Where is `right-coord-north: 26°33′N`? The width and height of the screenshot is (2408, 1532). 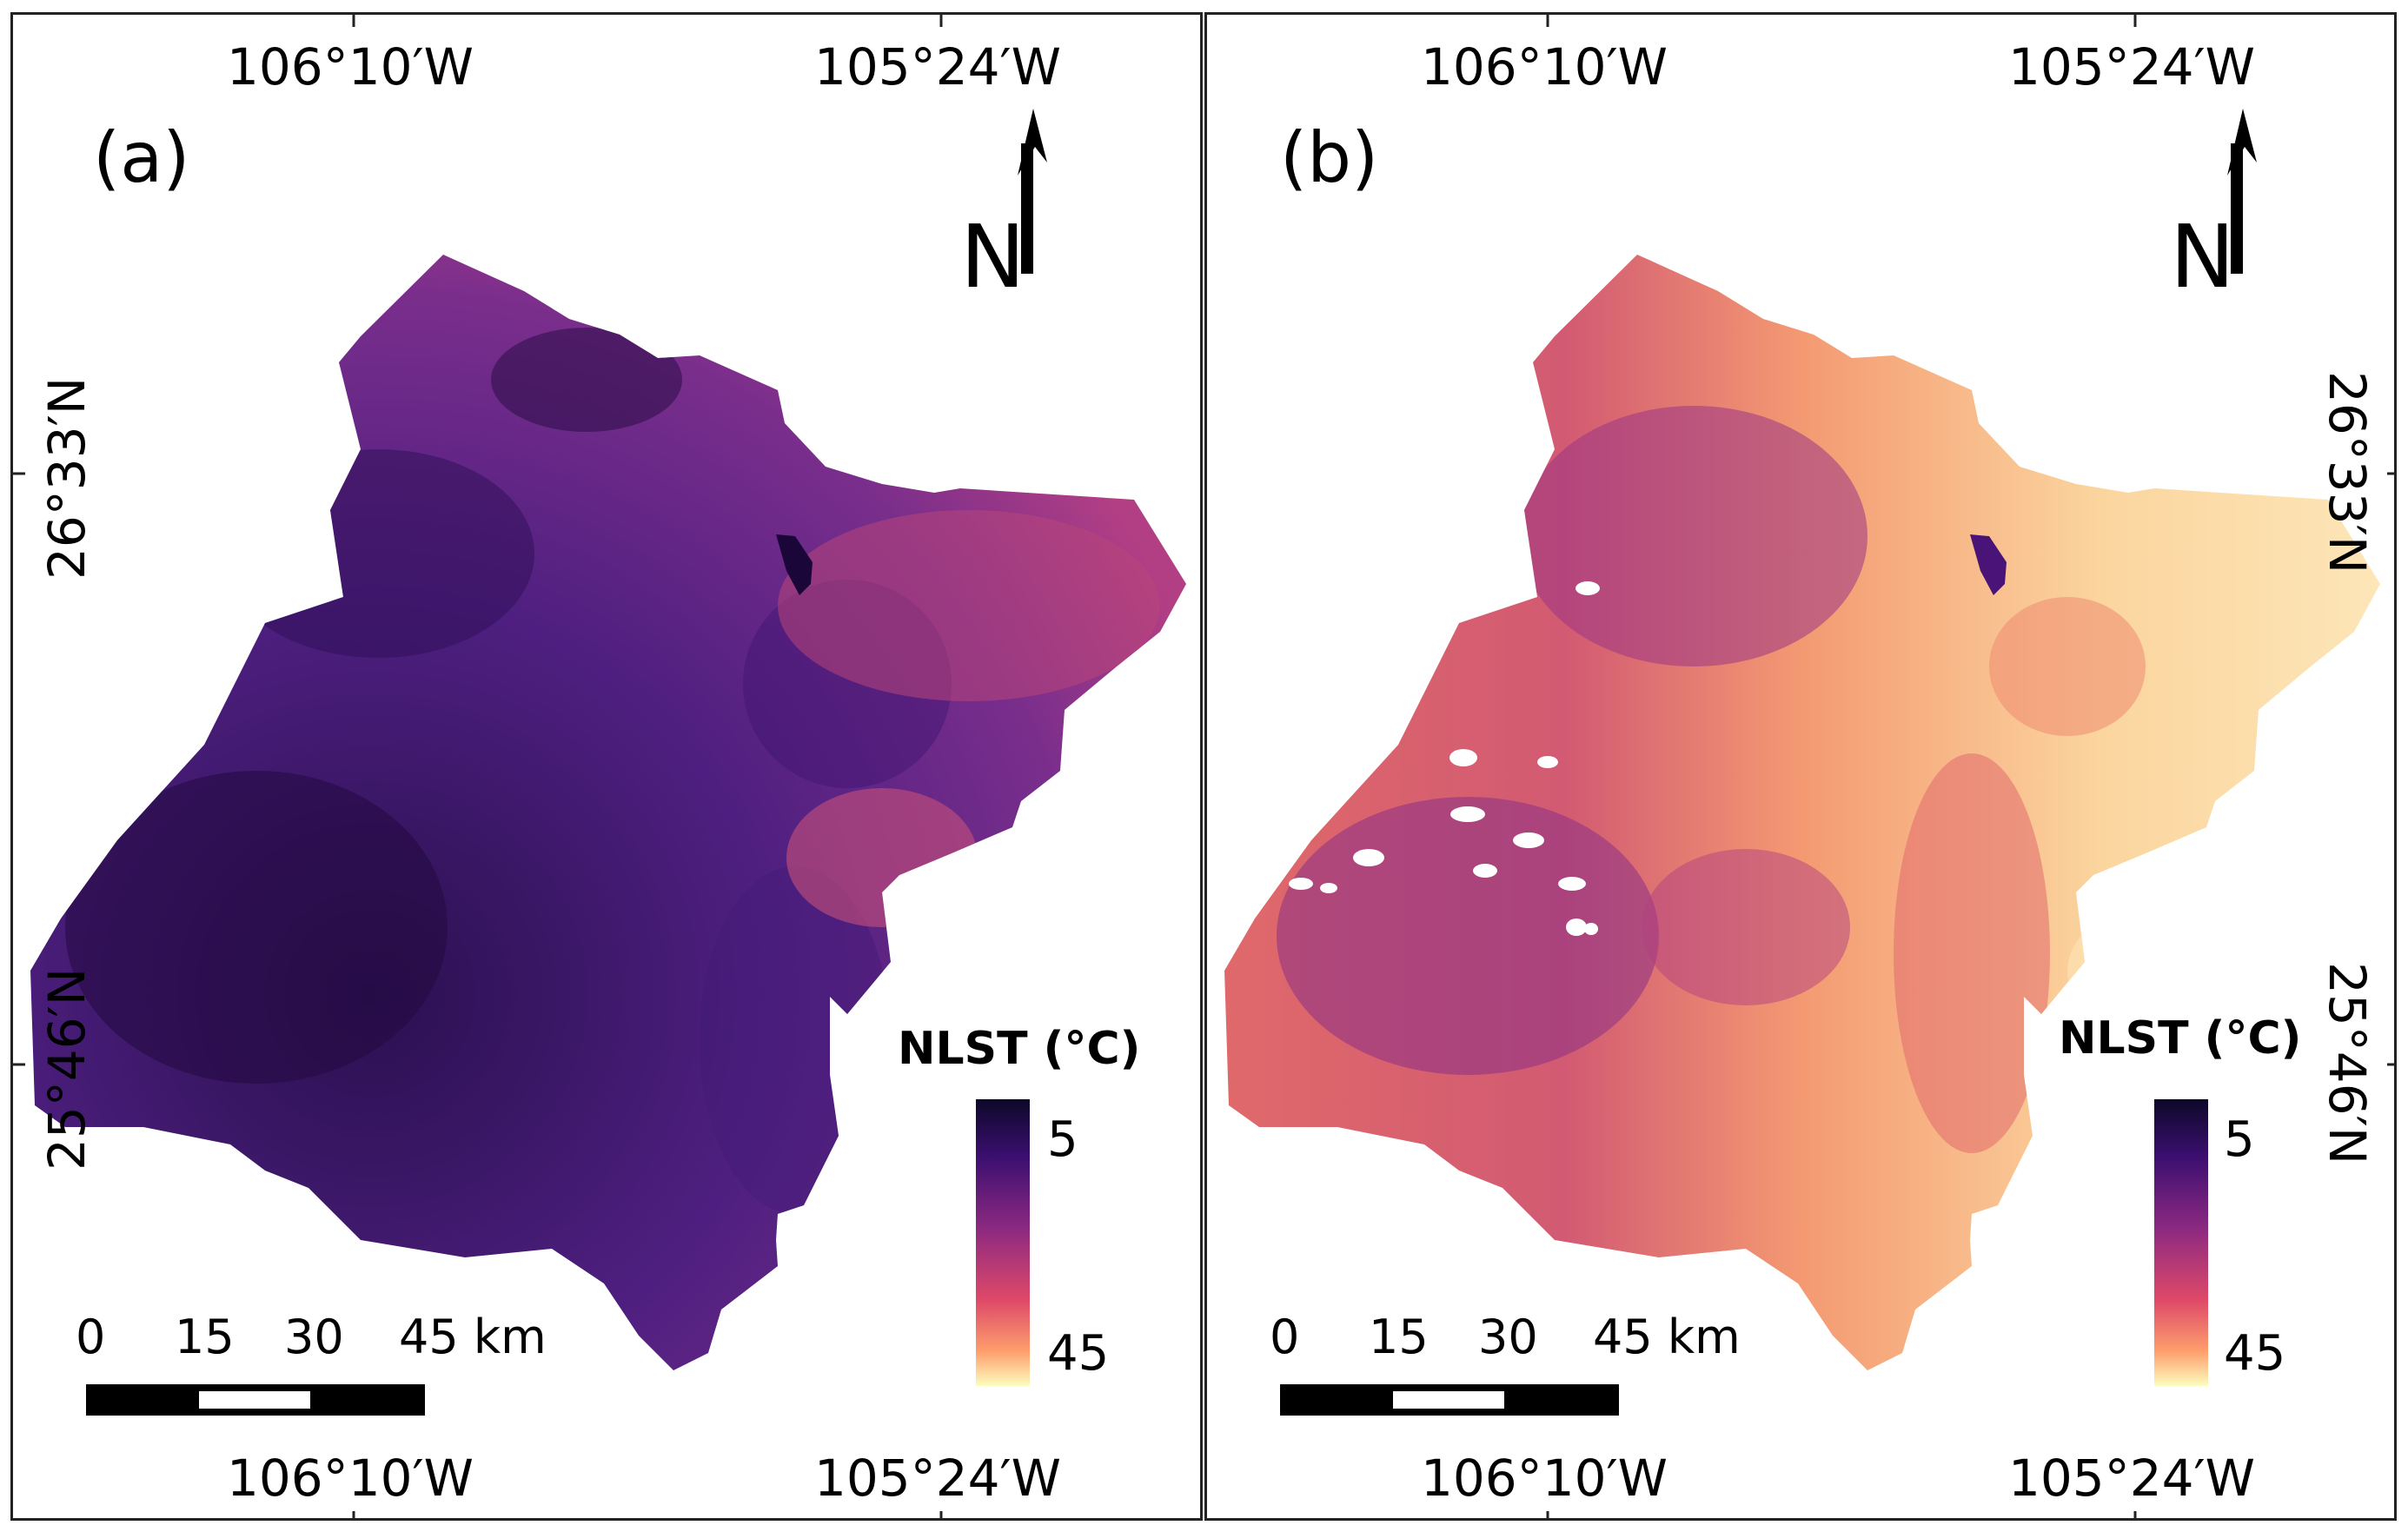
right-coord-north: 26°33′N is located at coordinates (2347, 473).